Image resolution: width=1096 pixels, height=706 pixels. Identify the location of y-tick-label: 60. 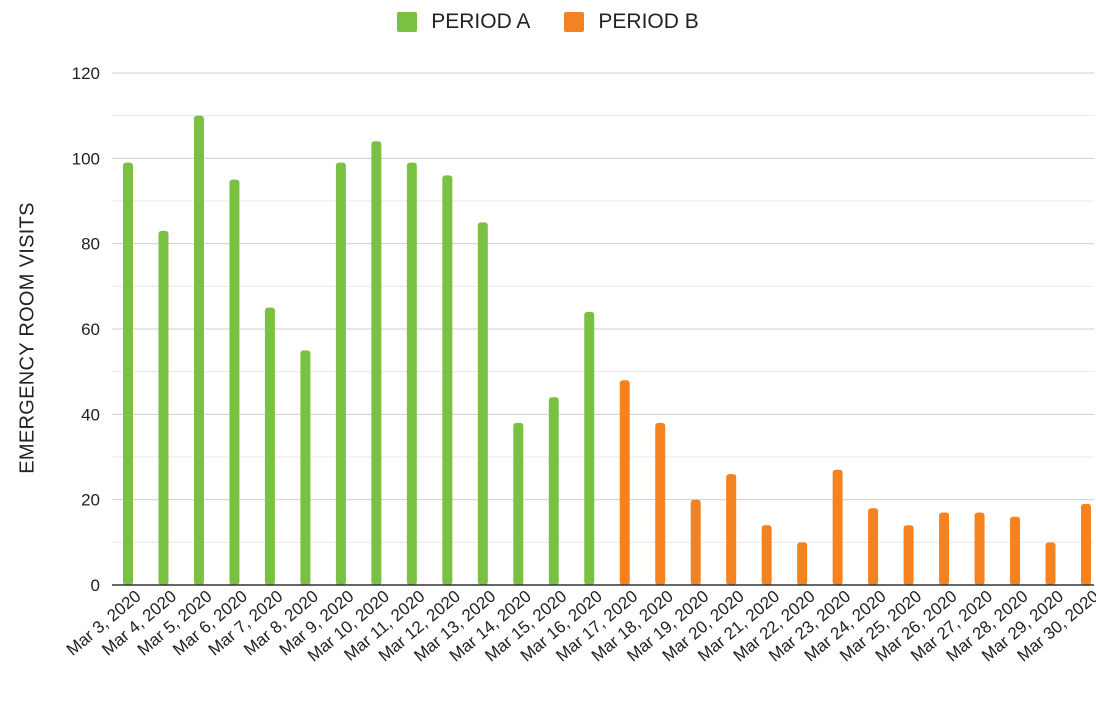
(90, 329).